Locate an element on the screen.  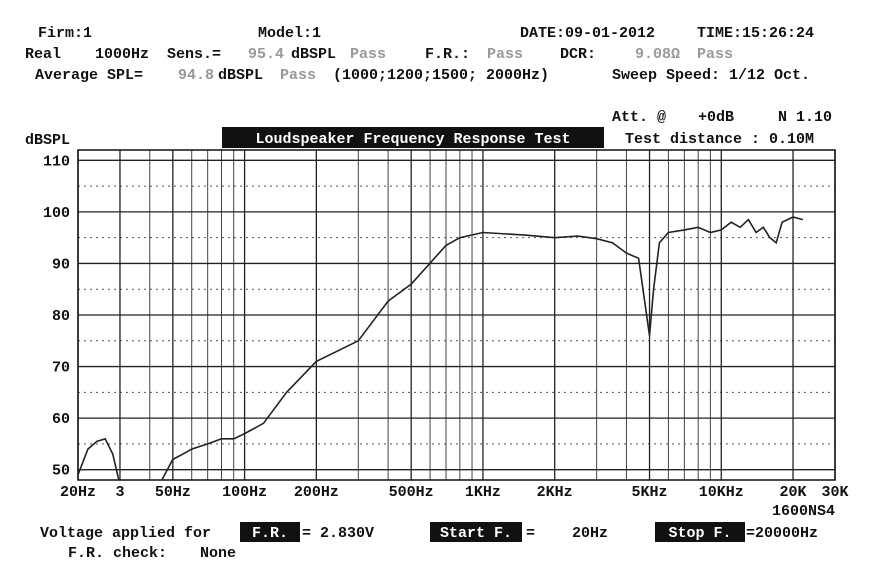
model: Model:1 is located at coordinates (289, 33).